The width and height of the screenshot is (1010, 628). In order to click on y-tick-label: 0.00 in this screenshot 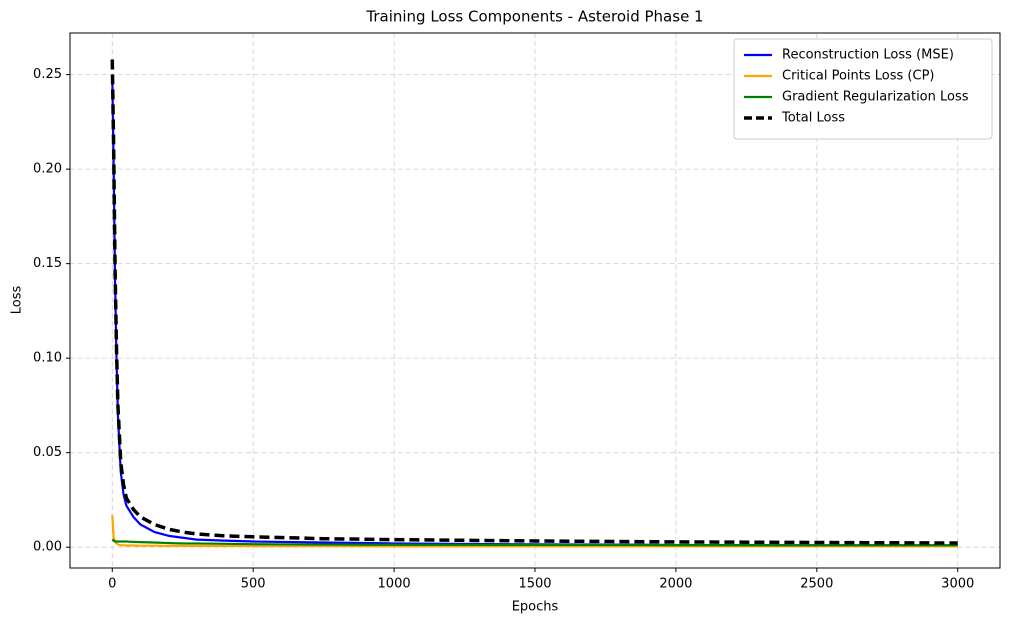, I will do `click(47, 547)`.